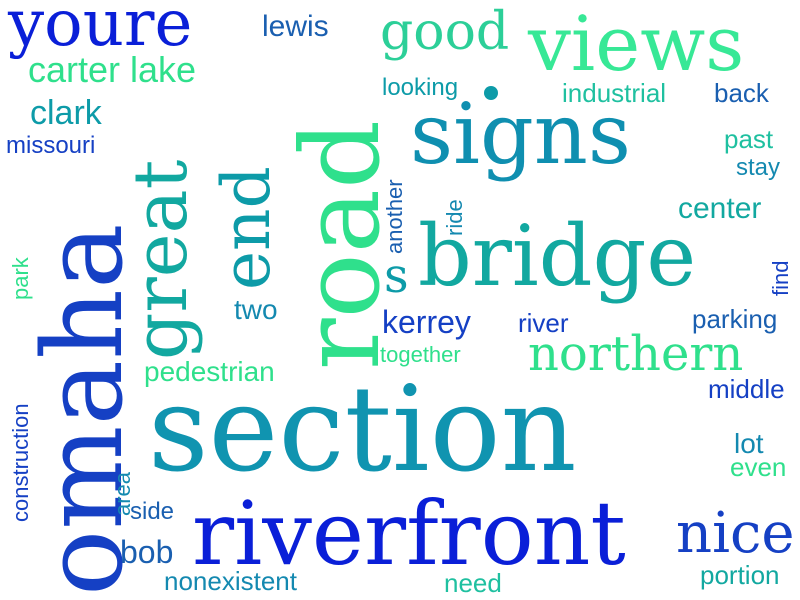 The image size is (800, 600). What do you see at coordinates (362, 429) in the screenshot?
I see `word-section: section` at bounding box center [362, 429].